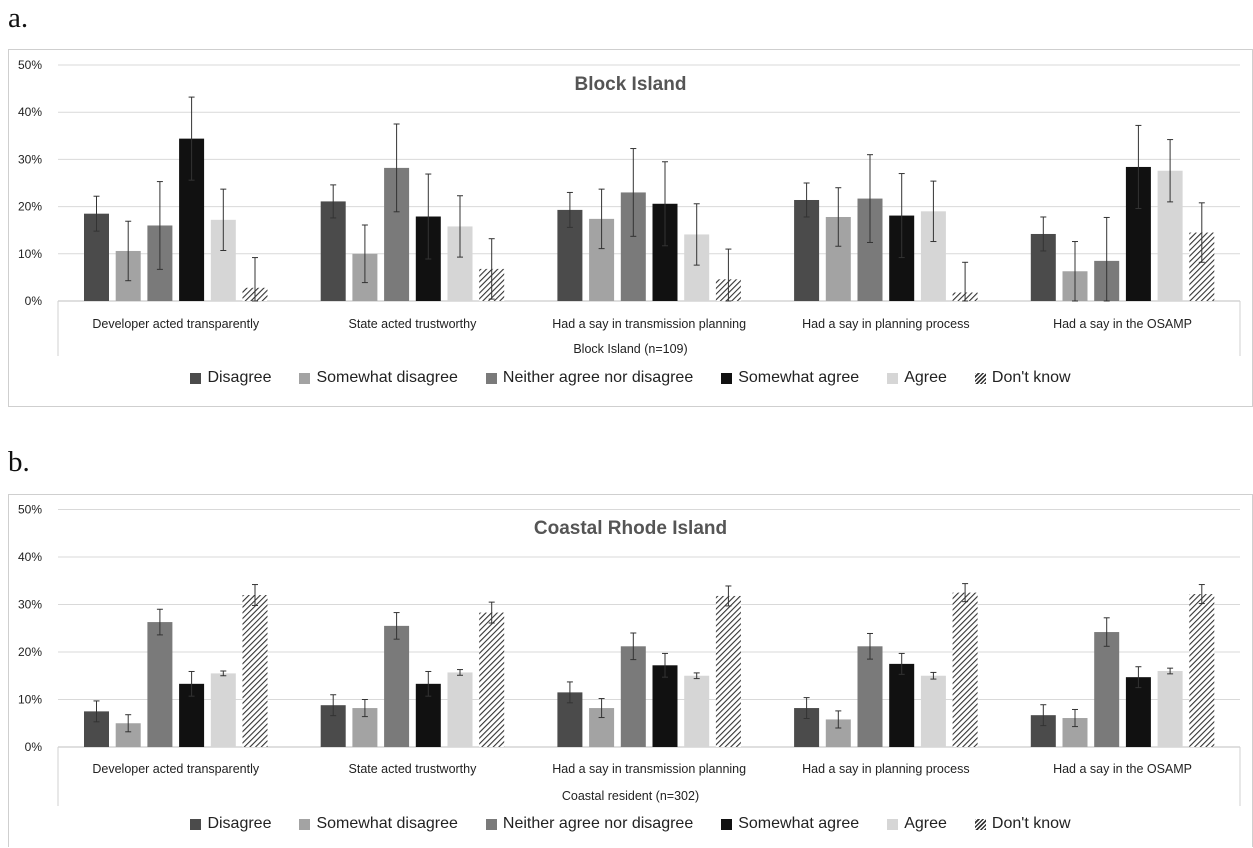 The height and width of the screenshot is (848, 1253). I want to click on bar-somewhat-disagree, so click(128, 735).